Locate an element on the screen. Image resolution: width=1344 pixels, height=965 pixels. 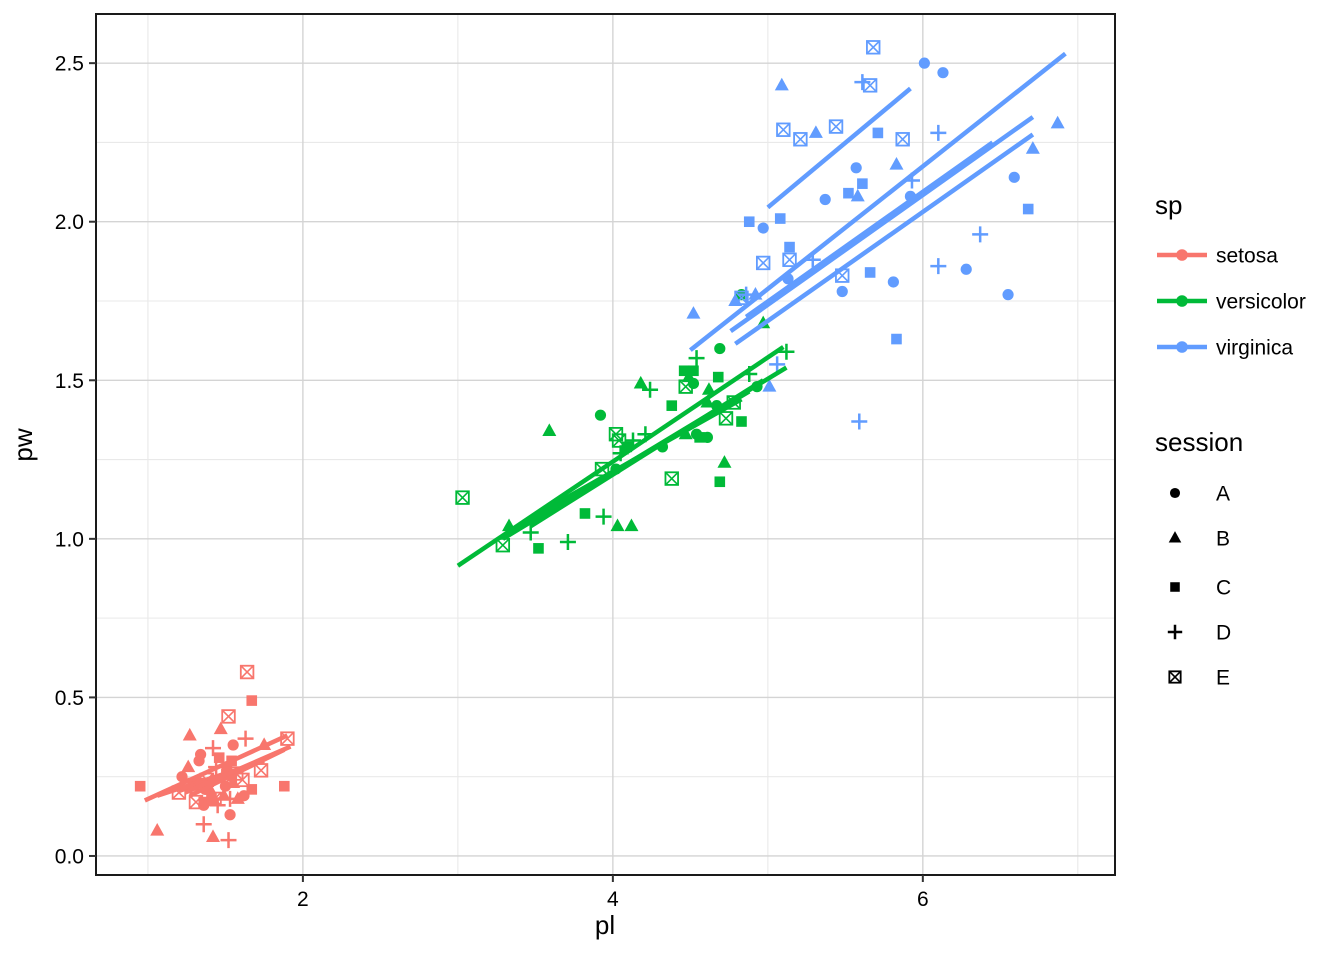
legend-title-session: session is located at coordinates (1199, 442).